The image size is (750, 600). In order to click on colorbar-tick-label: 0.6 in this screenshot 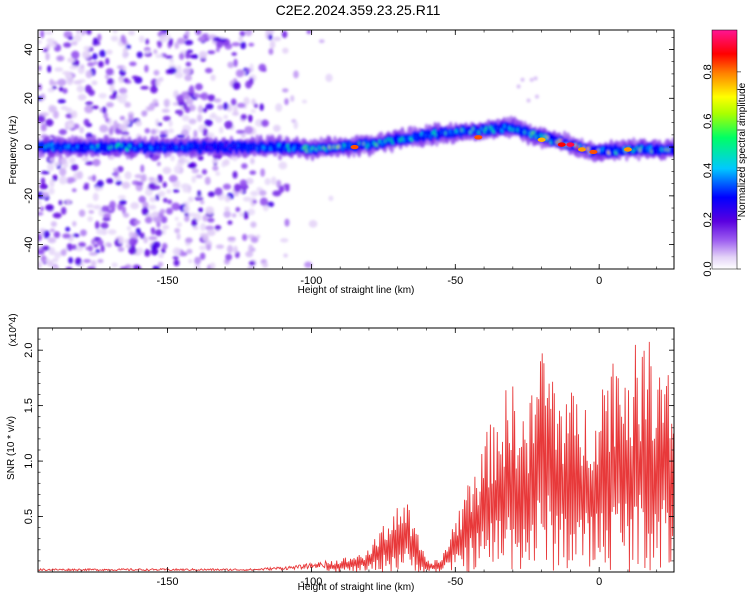, I will do `click(708, 121)`.